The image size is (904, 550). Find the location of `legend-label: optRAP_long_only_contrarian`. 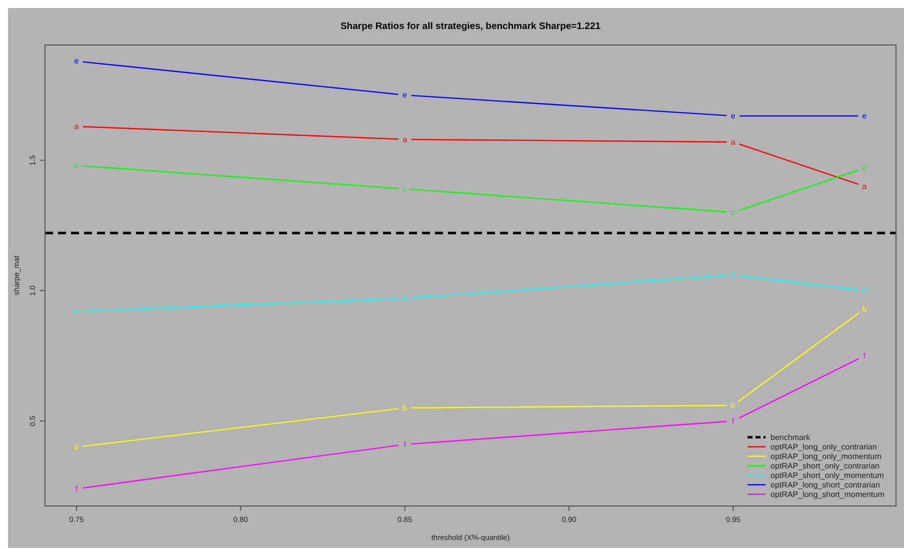

legend-label: optRAP_long_only_contrarian is located at coordinates (823, 447).